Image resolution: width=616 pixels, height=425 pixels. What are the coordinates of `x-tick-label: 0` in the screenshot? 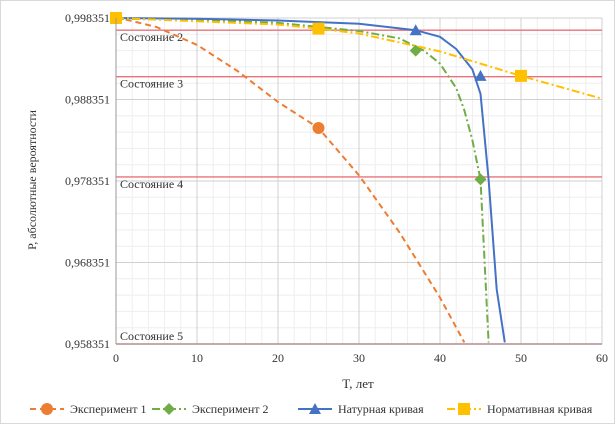 It's located at (116, 358).